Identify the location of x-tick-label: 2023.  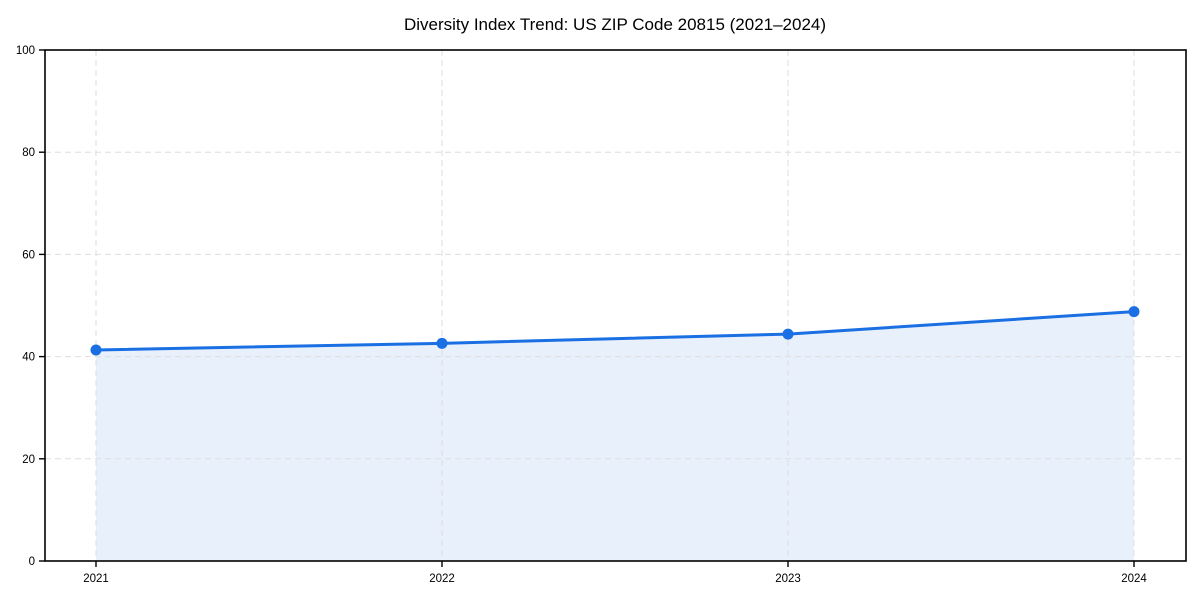
(788, 579).